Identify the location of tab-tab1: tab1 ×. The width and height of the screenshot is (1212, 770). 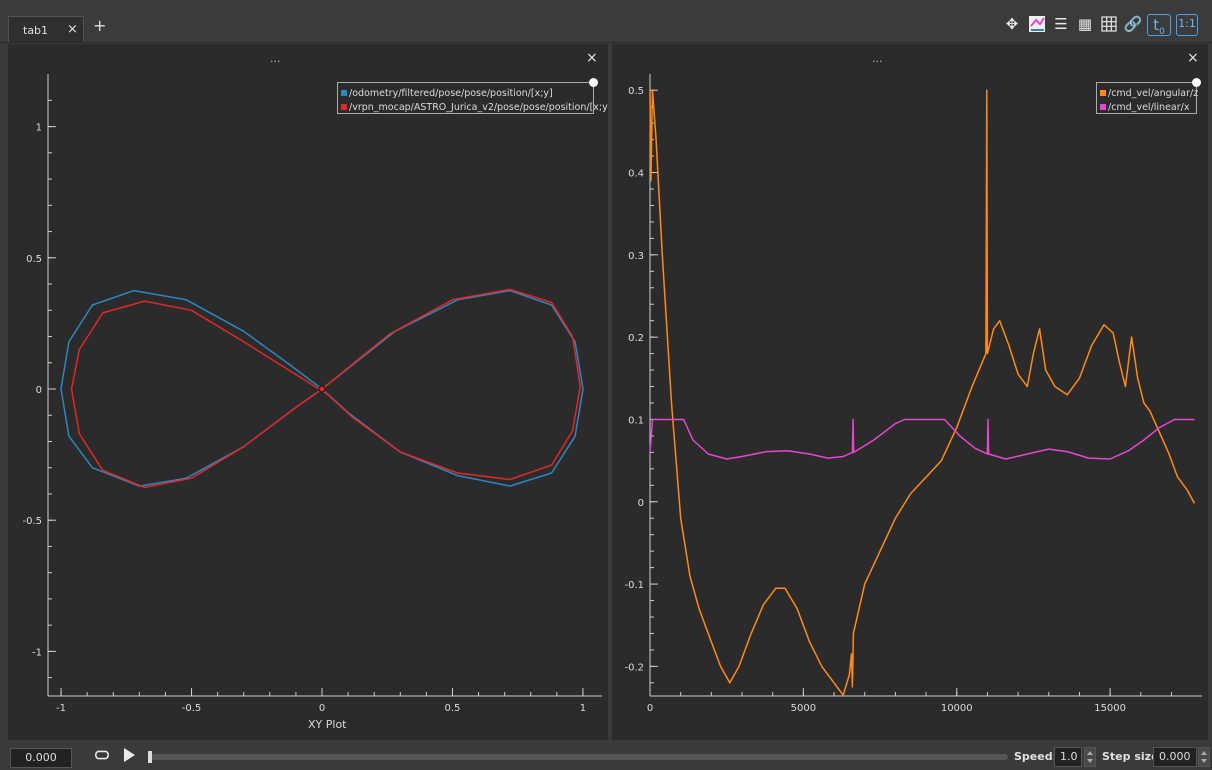
(46, 29).